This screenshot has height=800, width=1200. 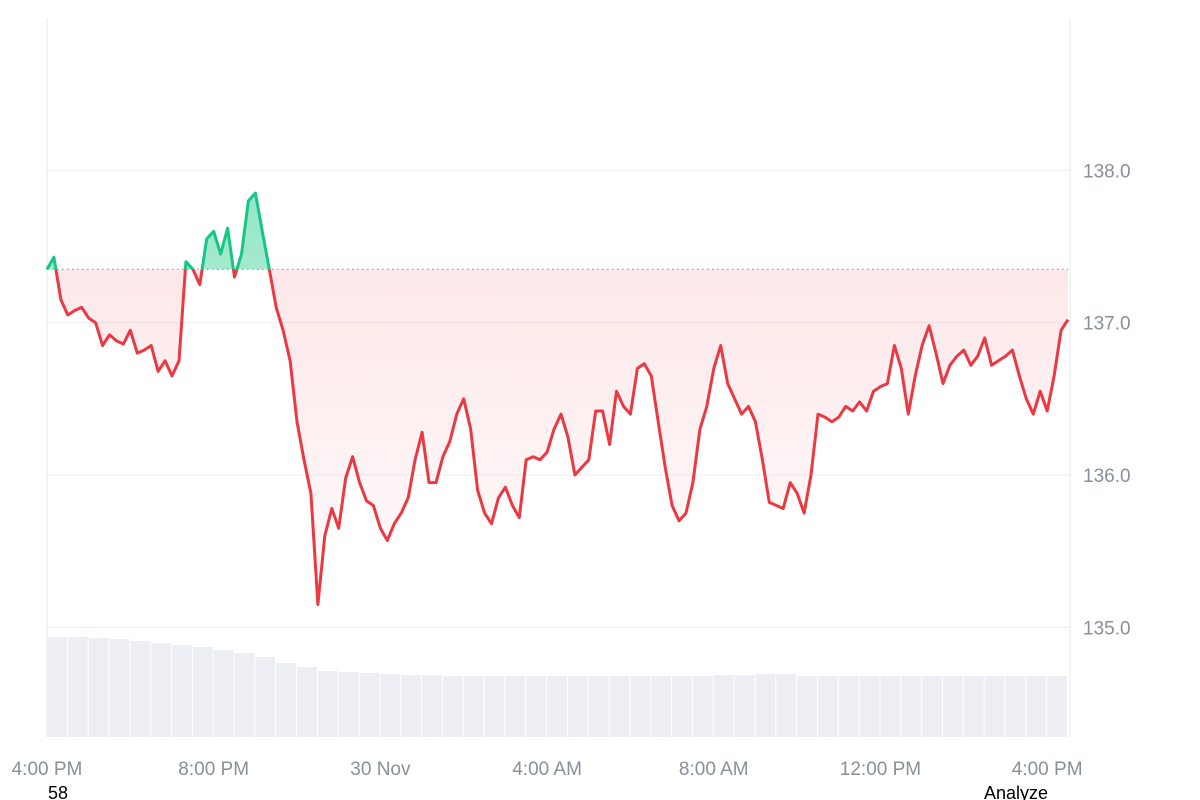 I want to click on footer-left: 58, so click(x=58, y=791).